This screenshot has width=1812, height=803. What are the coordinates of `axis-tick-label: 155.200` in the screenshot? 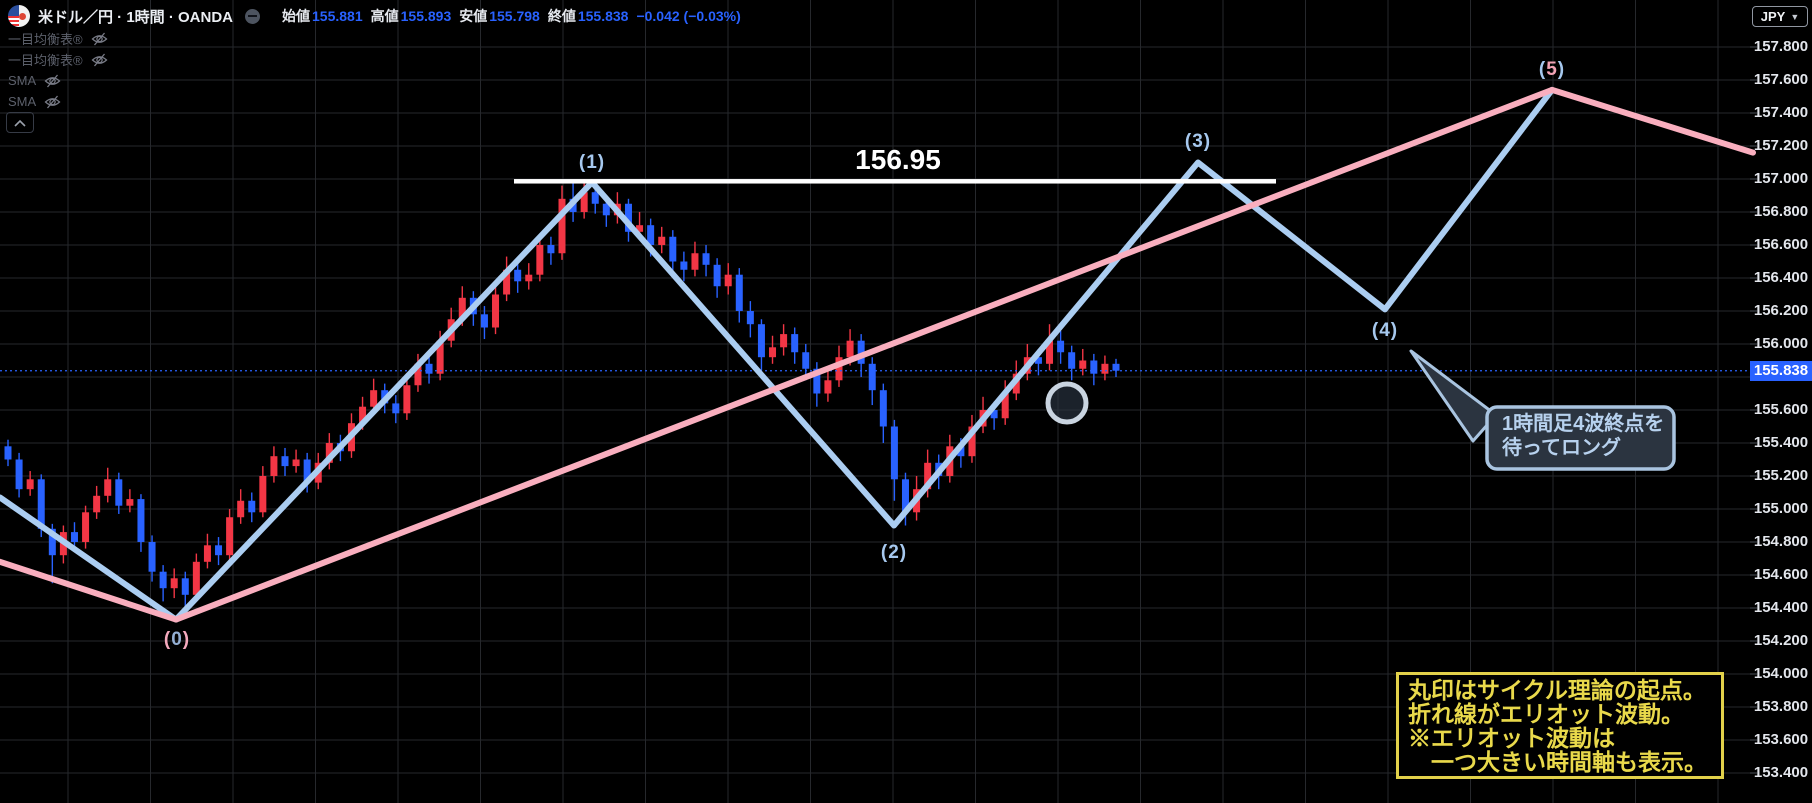 It's located at (1781, 475).